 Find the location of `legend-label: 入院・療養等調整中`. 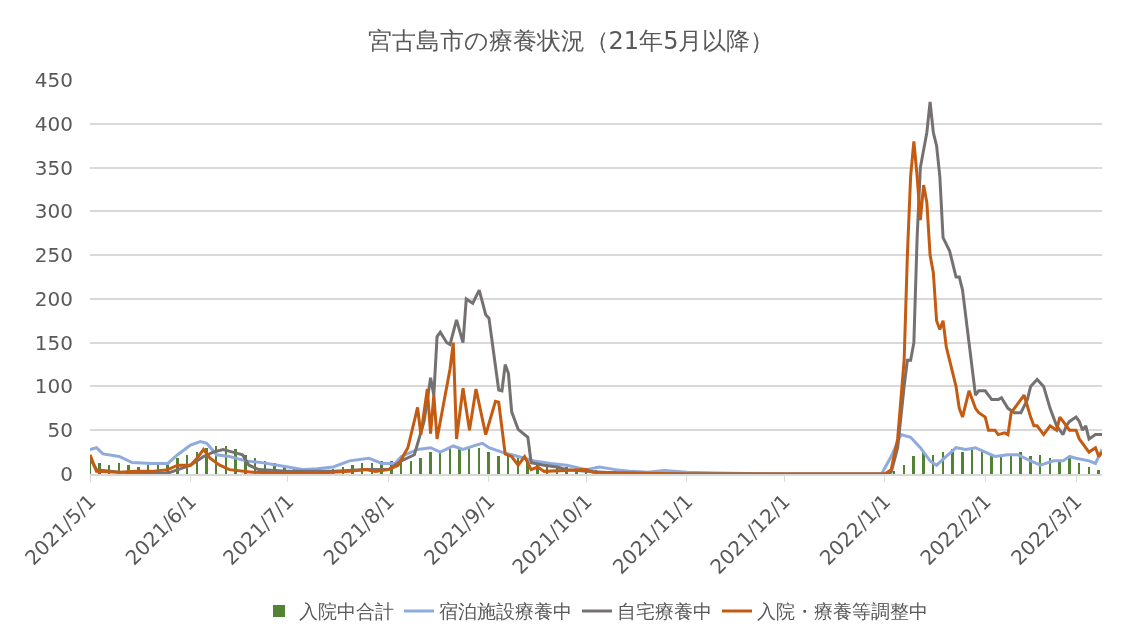

legend-label: 入院・療養等調整中 is located at coordinates (842, 611).